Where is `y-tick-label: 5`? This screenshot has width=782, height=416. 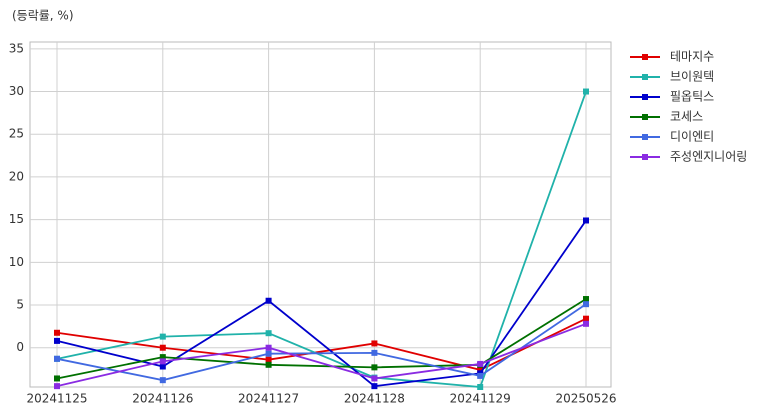
y-tick-label: 5 is located at coordinates (20, 305).